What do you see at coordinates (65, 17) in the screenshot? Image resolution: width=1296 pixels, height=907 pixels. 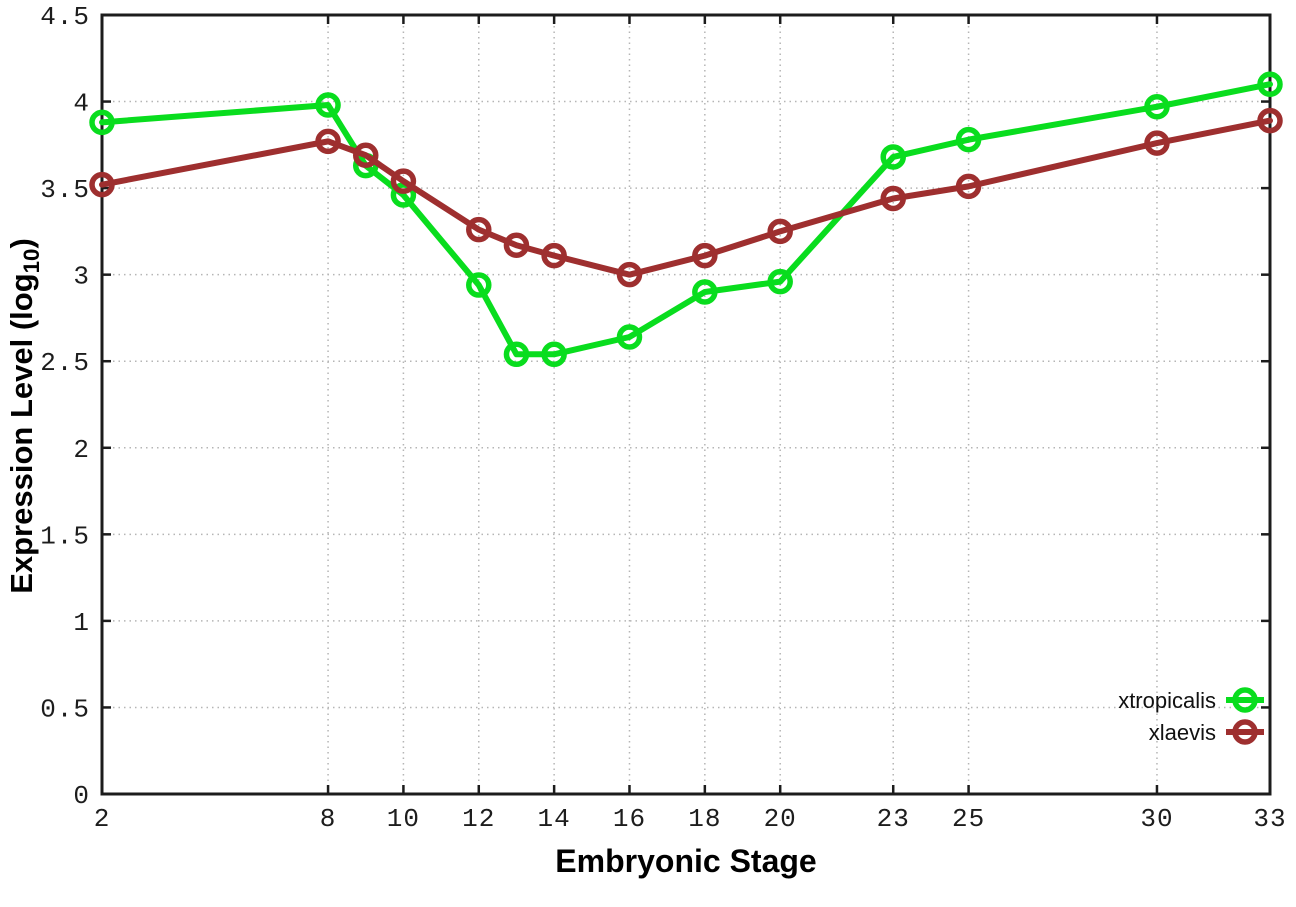 I see `y-tick-label-4.5: 4.5` at bounding box center [65, 17].